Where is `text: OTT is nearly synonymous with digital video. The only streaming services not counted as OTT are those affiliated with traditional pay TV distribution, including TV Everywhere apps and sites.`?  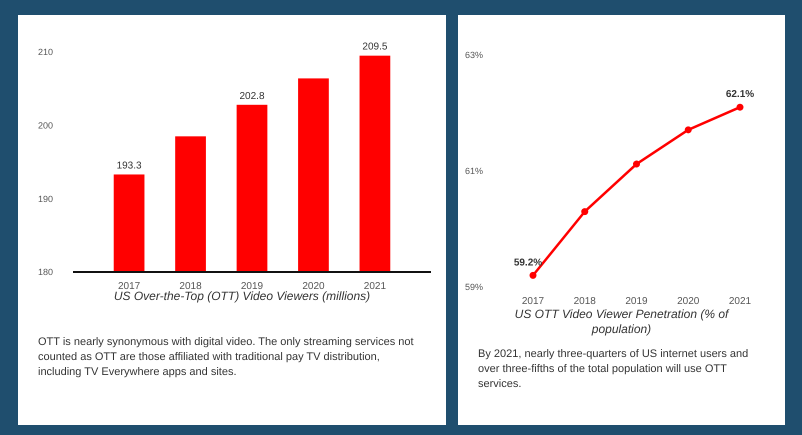
text: OTT is nearly synonymous with digital video. The only streaming services not counted as OTT are those affiliated with traditional pay TV distribution, including TV Everywhere apps and sites. is located at coordinates (226, 357).